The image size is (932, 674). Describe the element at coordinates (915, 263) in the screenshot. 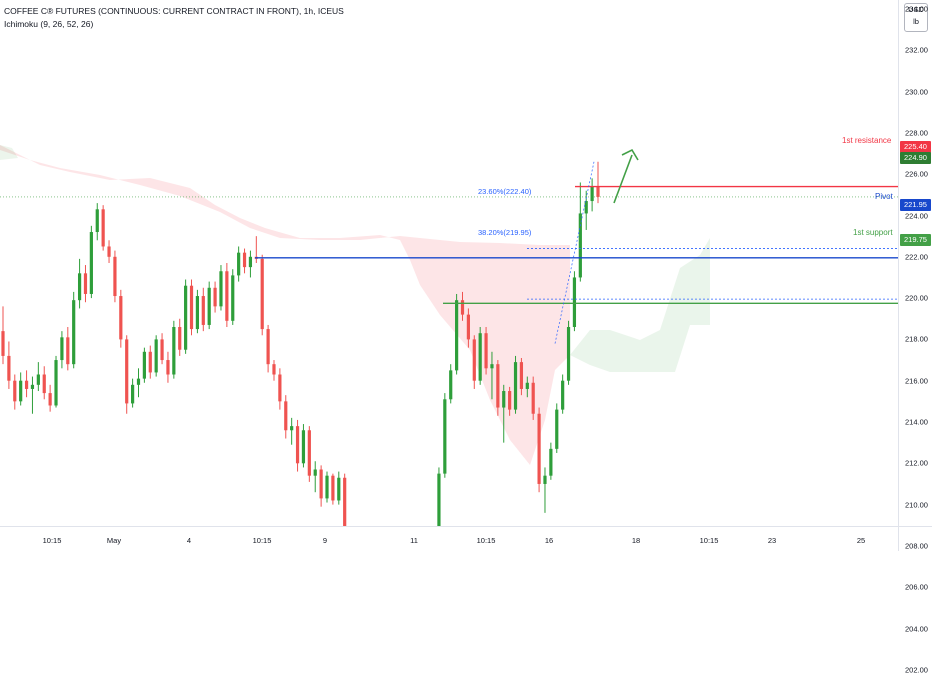

I see `price-axis` at that location.